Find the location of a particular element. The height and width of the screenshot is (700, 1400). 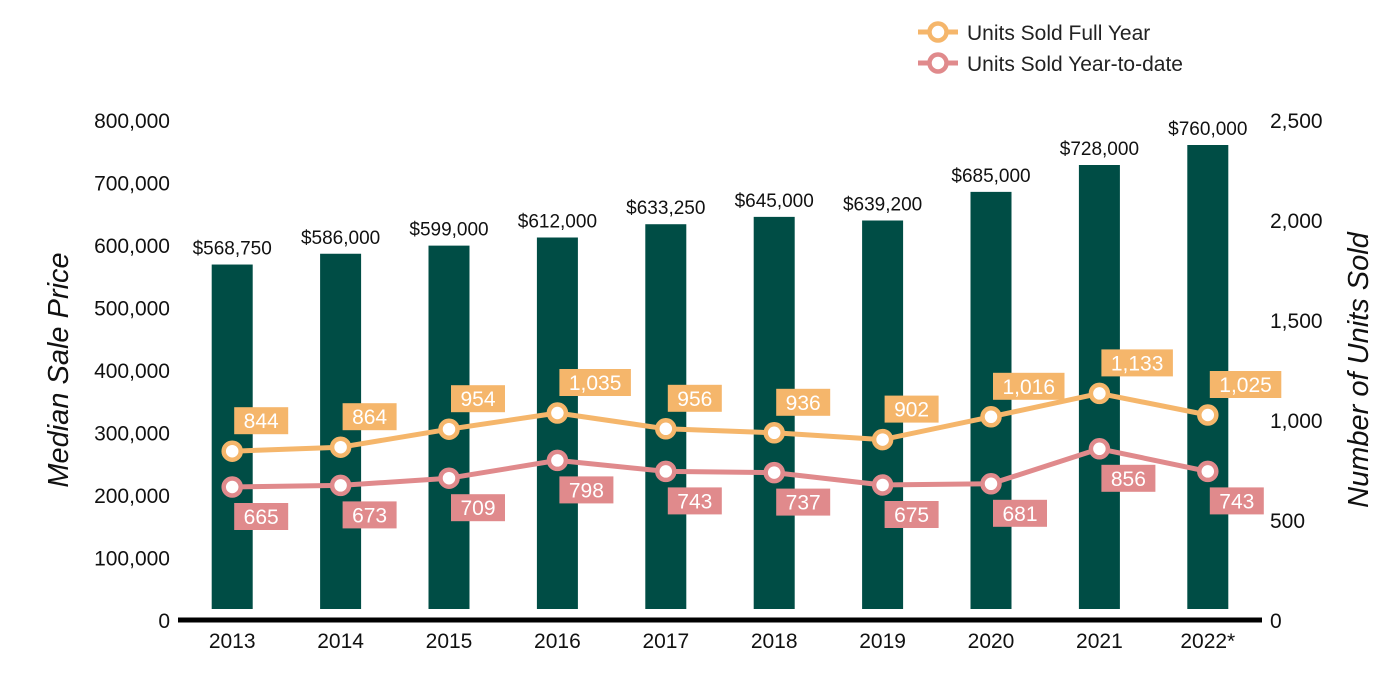

bar-value-label: $645,000 is located at coordinates (774, 201).